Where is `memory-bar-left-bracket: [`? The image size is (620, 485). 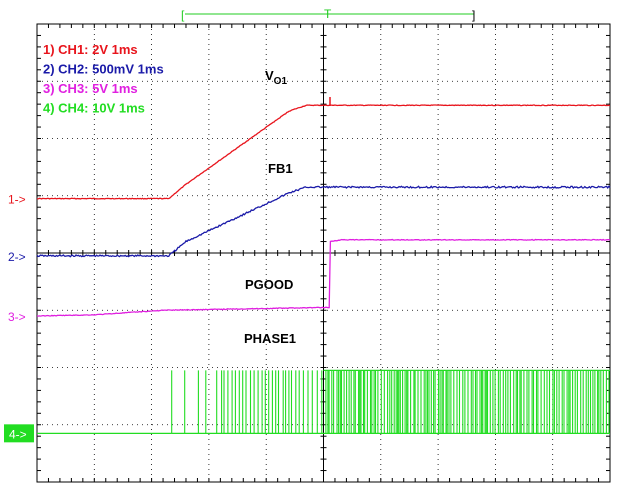
memory-bar-left-bracket: [ is located at coordinates (183, 15).